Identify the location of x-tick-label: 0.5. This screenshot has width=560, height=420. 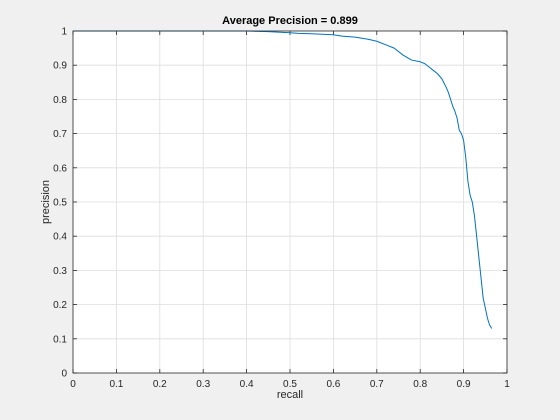
(290, 384).